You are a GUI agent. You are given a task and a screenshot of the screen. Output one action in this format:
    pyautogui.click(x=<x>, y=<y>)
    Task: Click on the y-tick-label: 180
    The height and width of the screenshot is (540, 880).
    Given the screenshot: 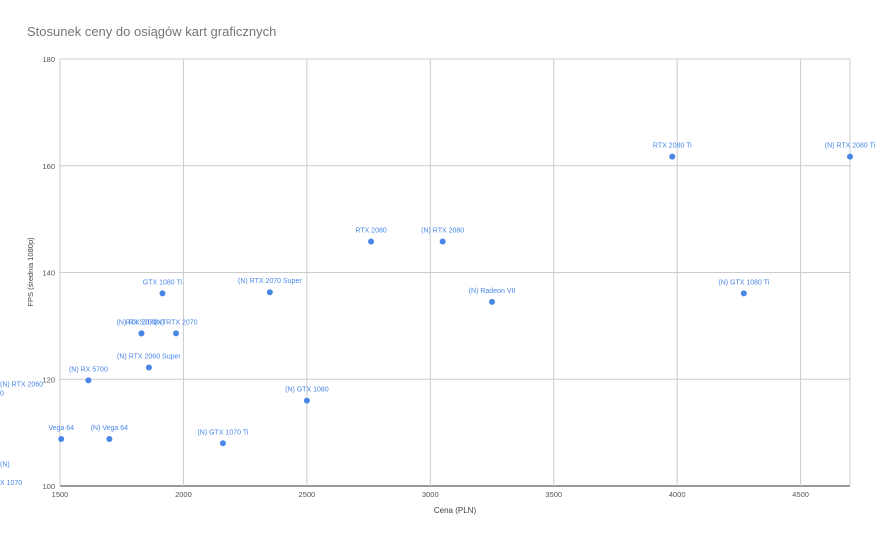 What is the action you would take?
    pyautogui.click(x=48, y=59)
    